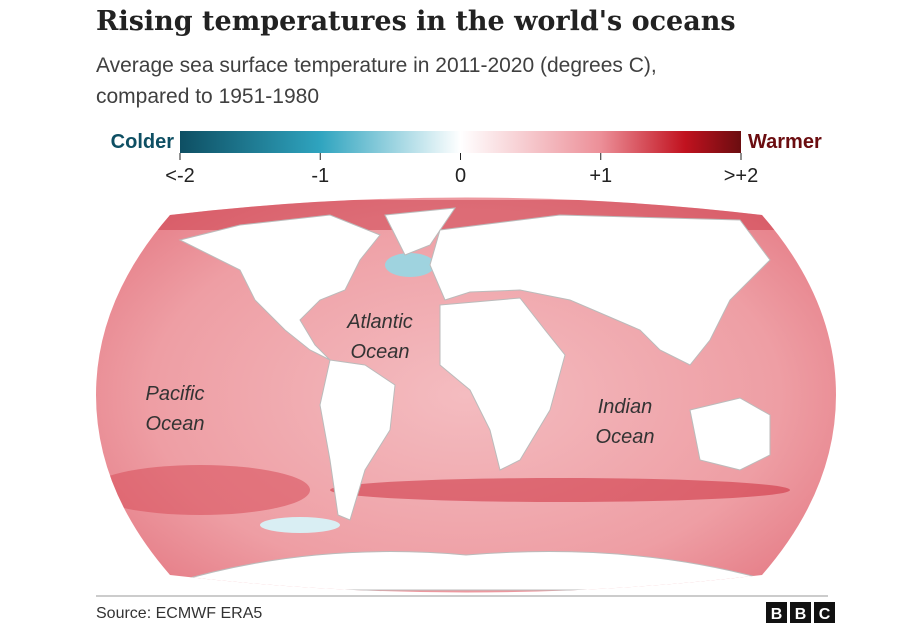  I want to click on logo-letter: C, so click(825, 614).